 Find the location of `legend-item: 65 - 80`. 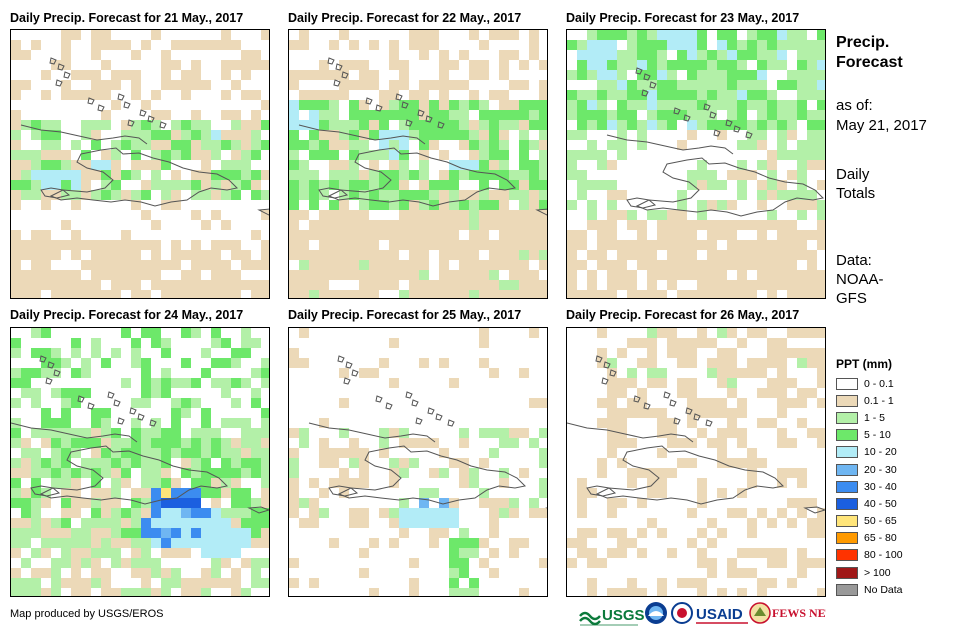

legend-item: 65 - 80 is located at coordinates (869, 538).